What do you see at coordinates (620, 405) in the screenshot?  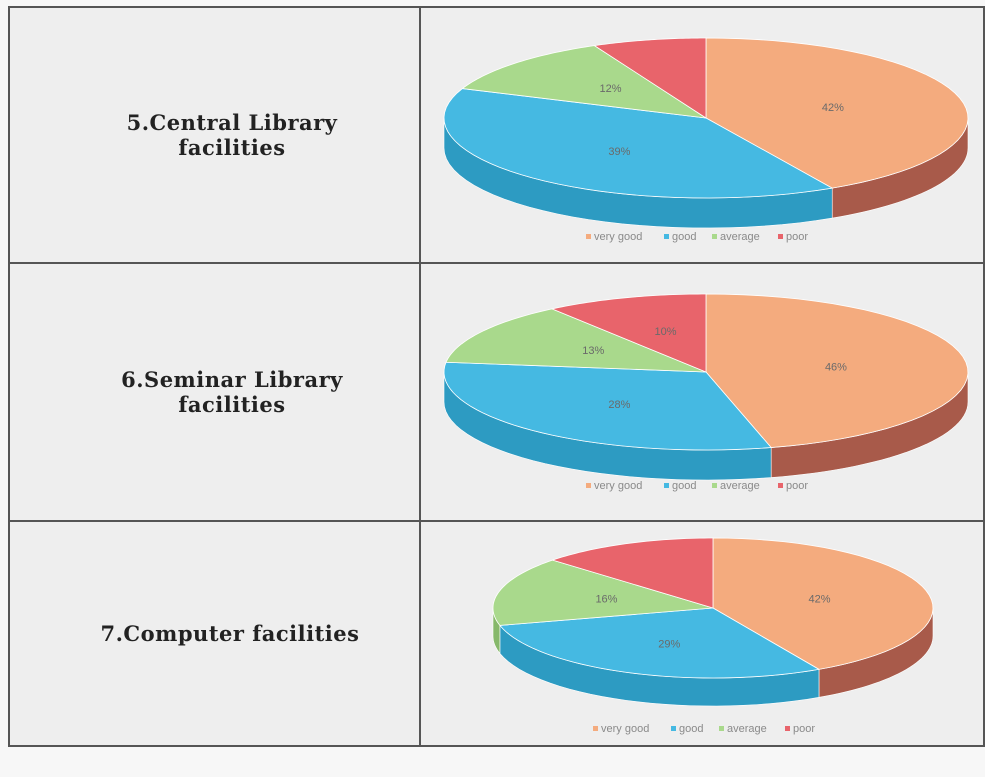 I see `data-label: 28%` at bounding box center [620, 405].